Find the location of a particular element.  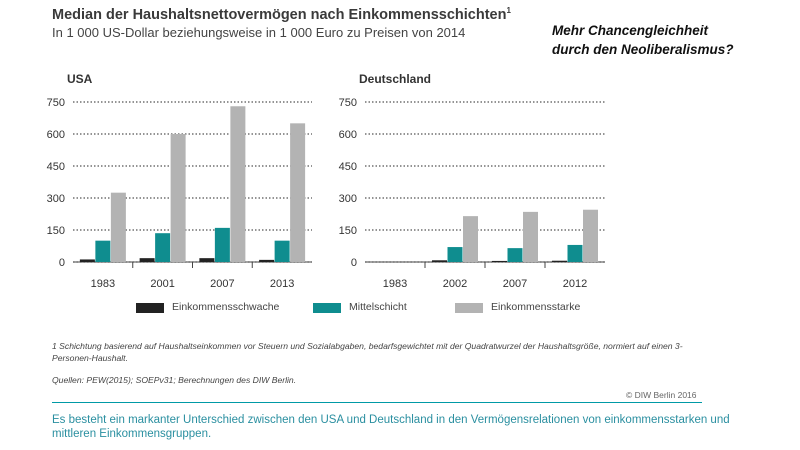

x-tick-label-usa-2013: 2013 is located at coordinates (282, 284).